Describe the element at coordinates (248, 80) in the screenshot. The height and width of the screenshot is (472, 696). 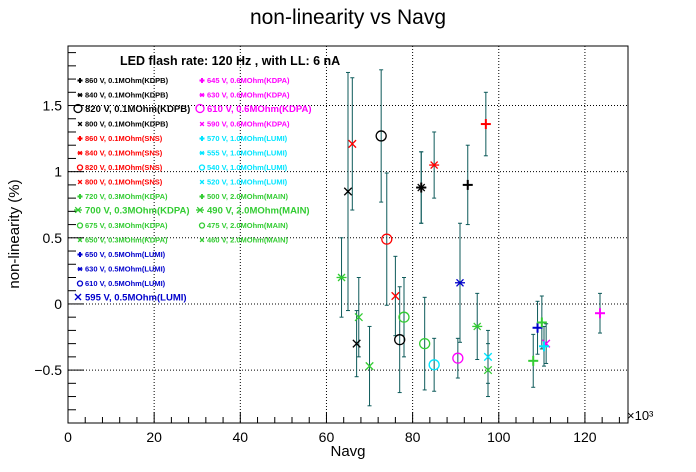
I see `legend-entry-label: 645 V, 0.6MOhm(KDPA)` at that location.